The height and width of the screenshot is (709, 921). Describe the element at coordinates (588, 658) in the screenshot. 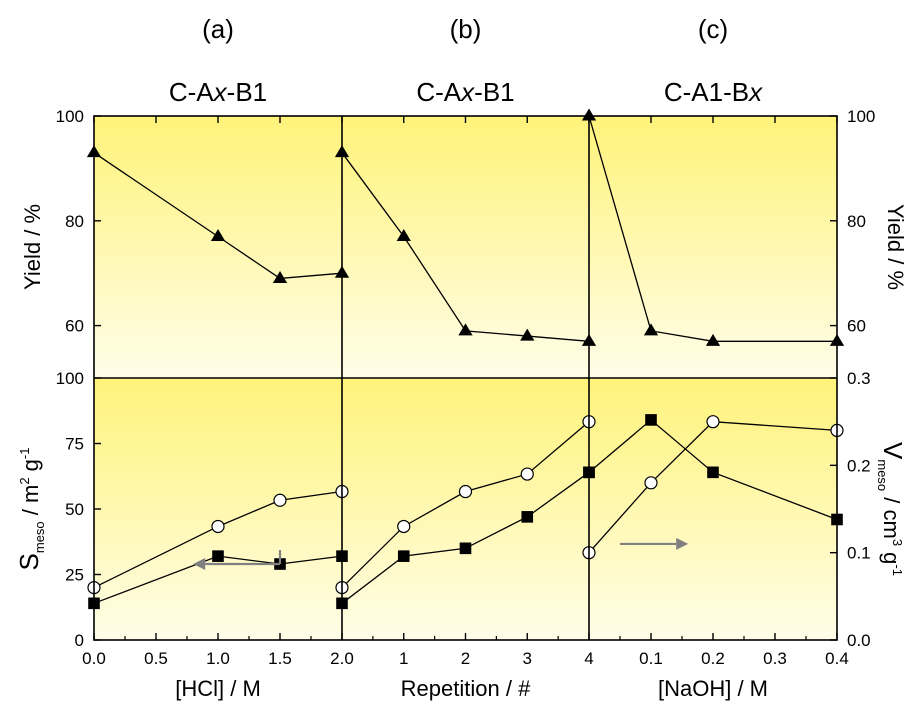

I see `panel-2-xtick-label-4: 4` at that location.